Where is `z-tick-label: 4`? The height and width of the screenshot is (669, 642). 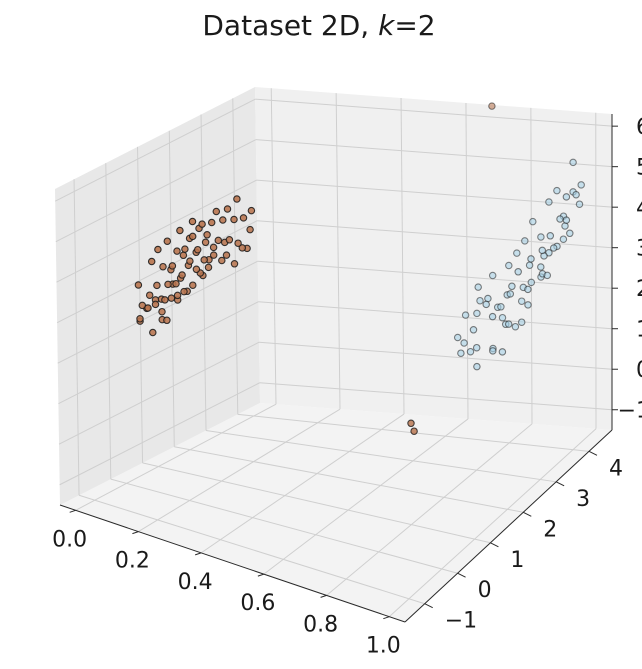 z-tick-label: 4 is located at coordinates (639, 208).